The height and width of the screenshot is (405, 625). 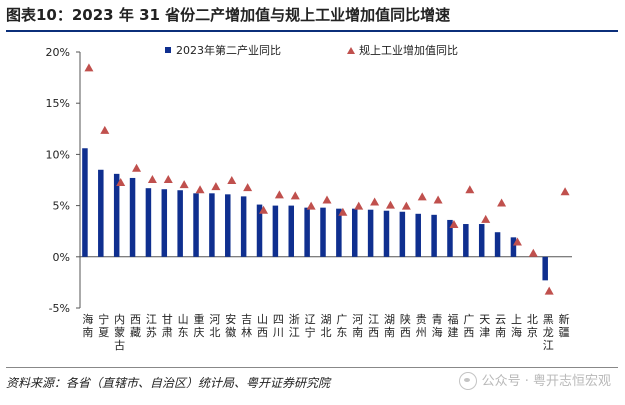 What do you see at coordinates (103, 325) in the screenshot?
I see `category-label: 宁夏` at bounding box center [103, 325].